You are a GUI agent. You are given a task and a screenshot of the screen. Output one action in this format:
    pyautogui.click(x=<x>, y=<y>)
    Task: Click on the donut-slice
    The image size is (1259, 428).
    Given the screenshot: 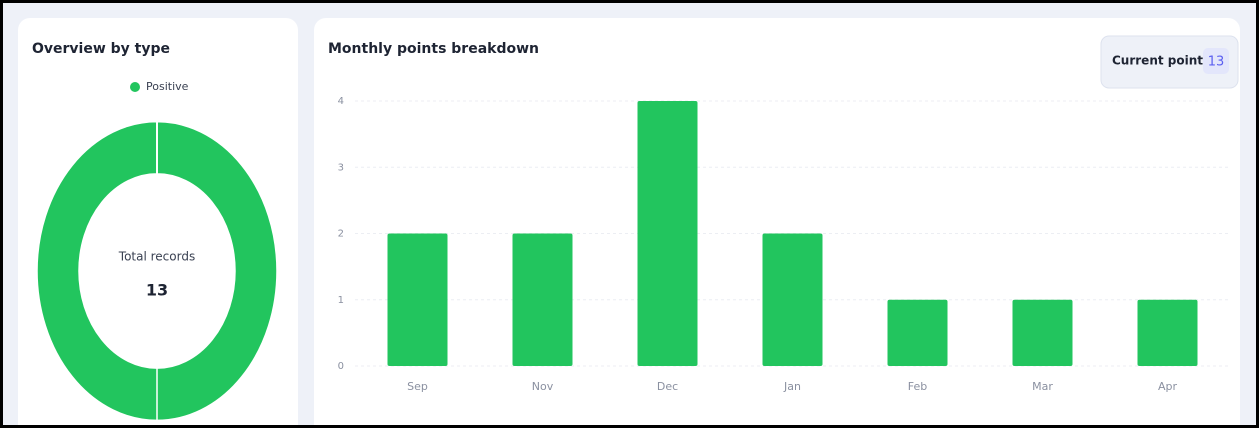 What is the action you would take?
    pyautogui.click(x=157, y=271)
    